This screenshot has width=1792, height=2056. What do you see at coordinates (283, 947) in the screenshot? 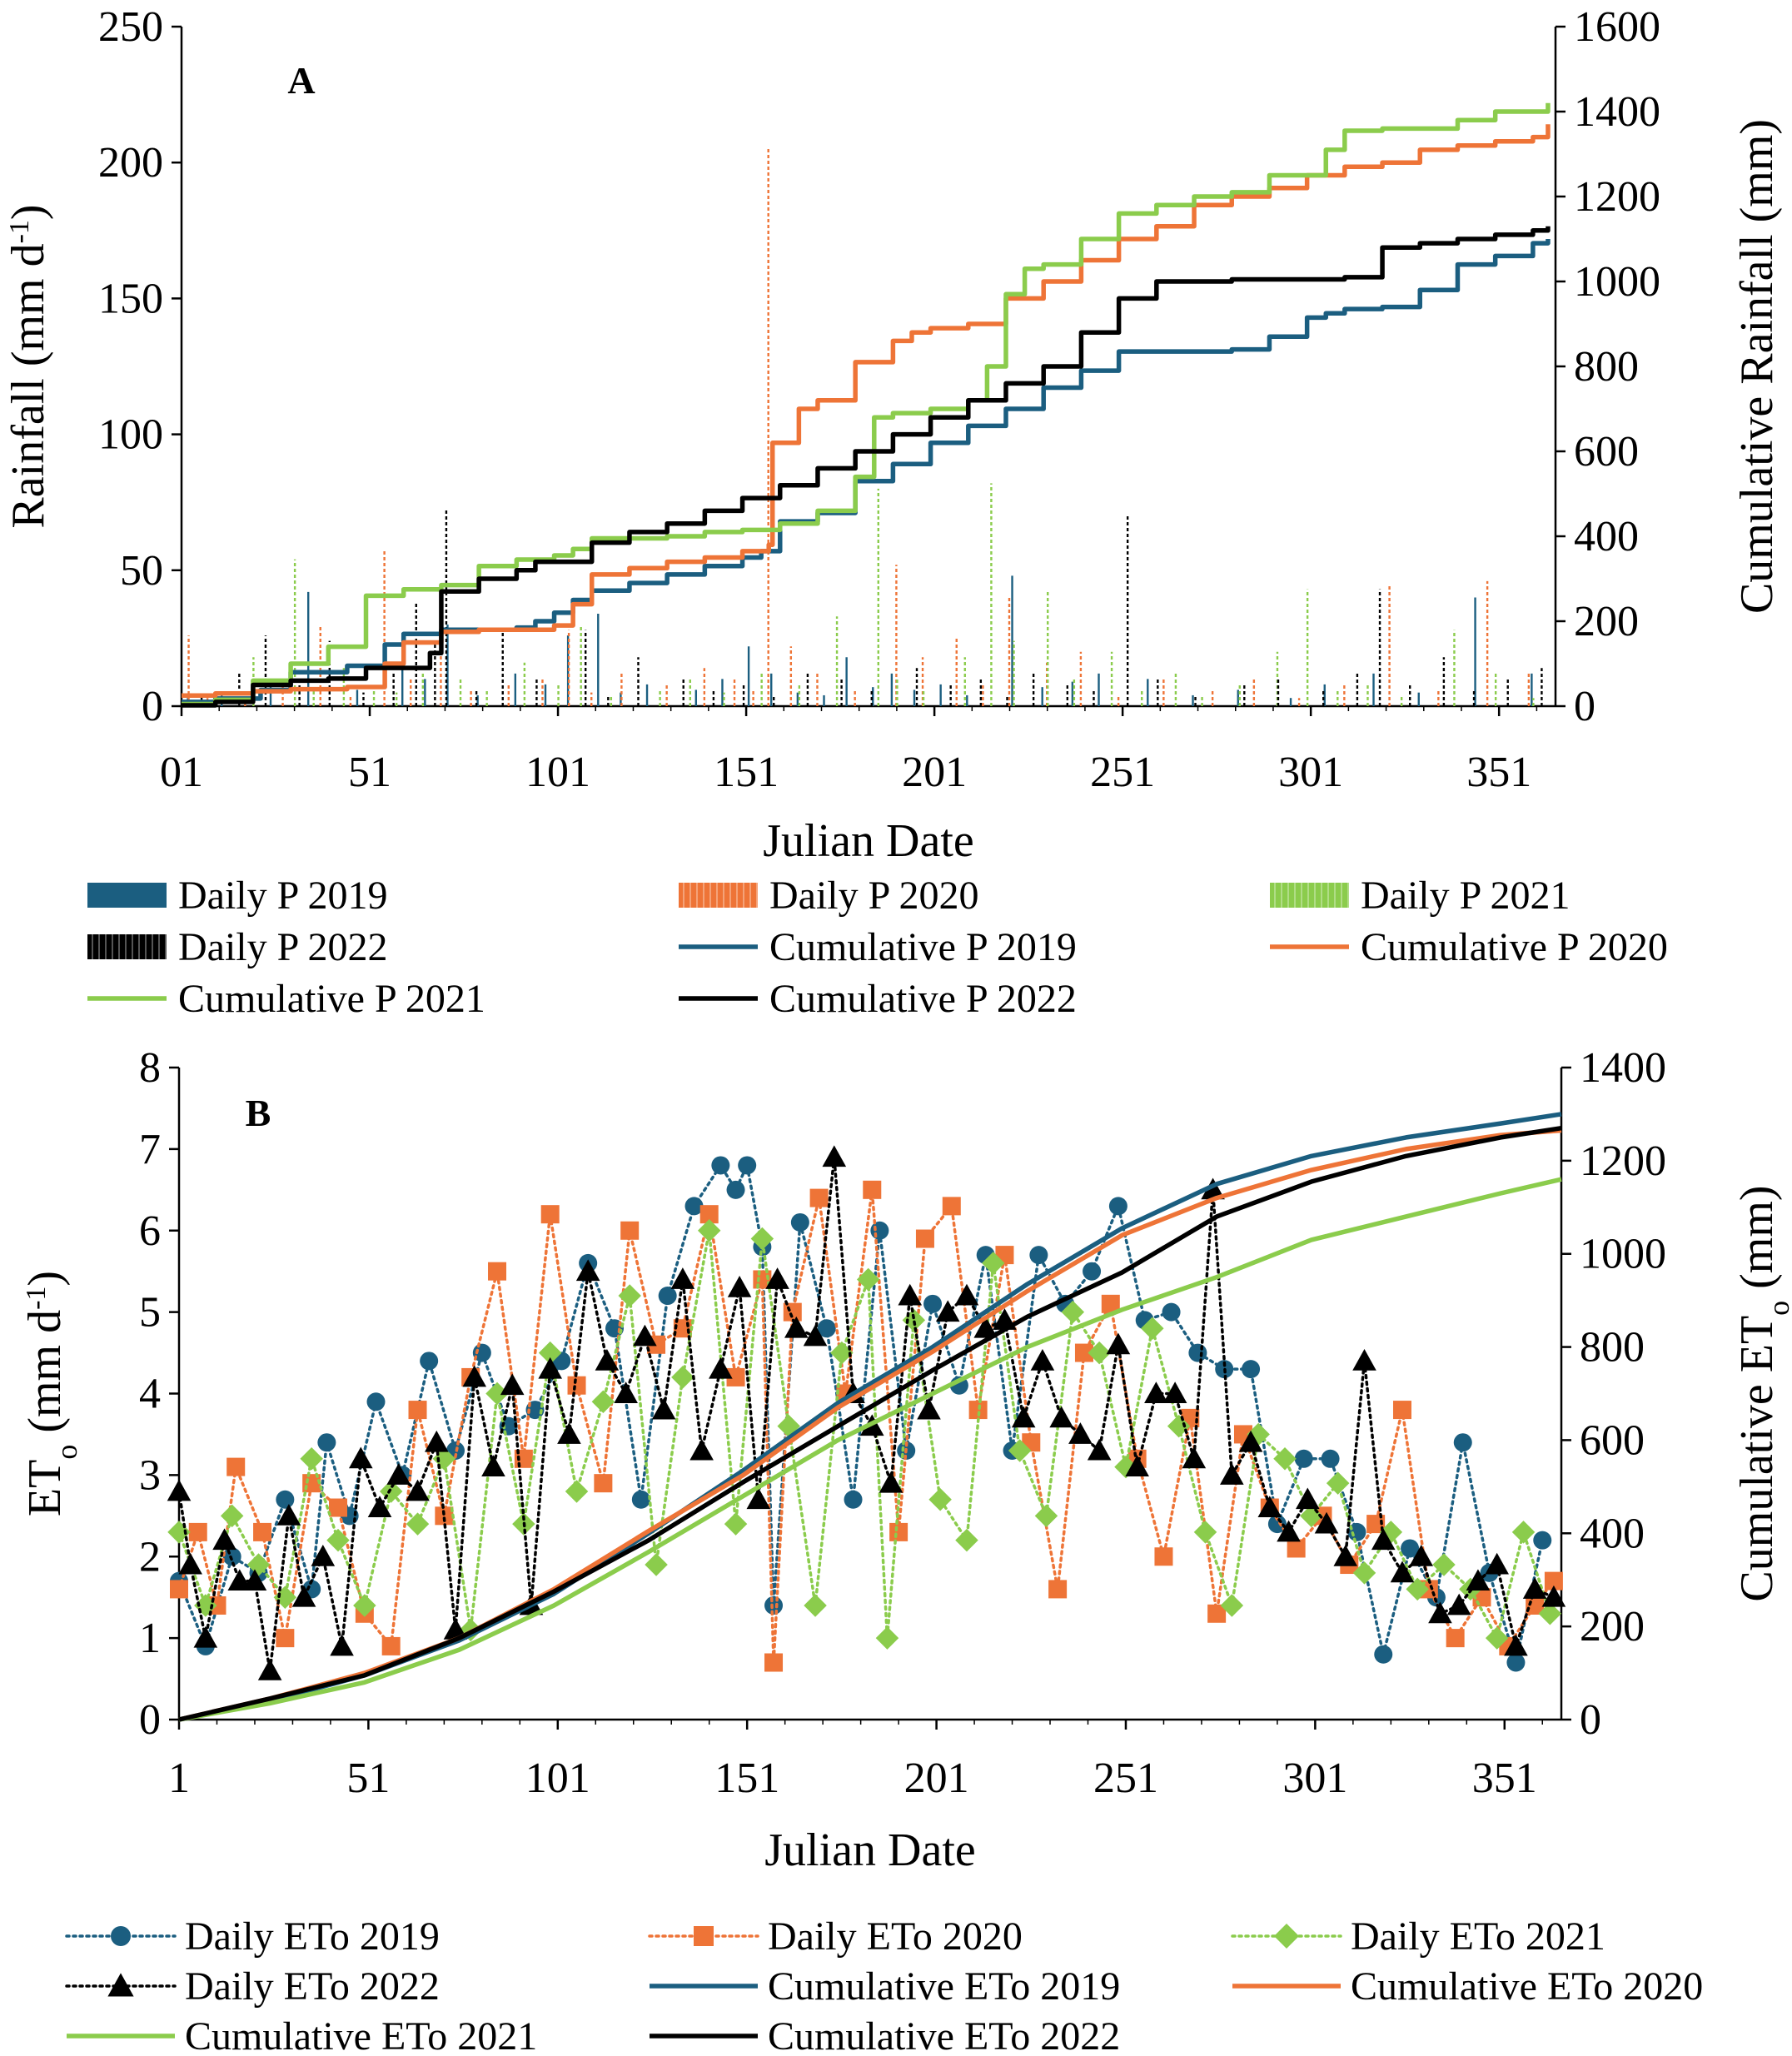
I see `legend-label: Daily P 2022` at bounding box center [283, 947].